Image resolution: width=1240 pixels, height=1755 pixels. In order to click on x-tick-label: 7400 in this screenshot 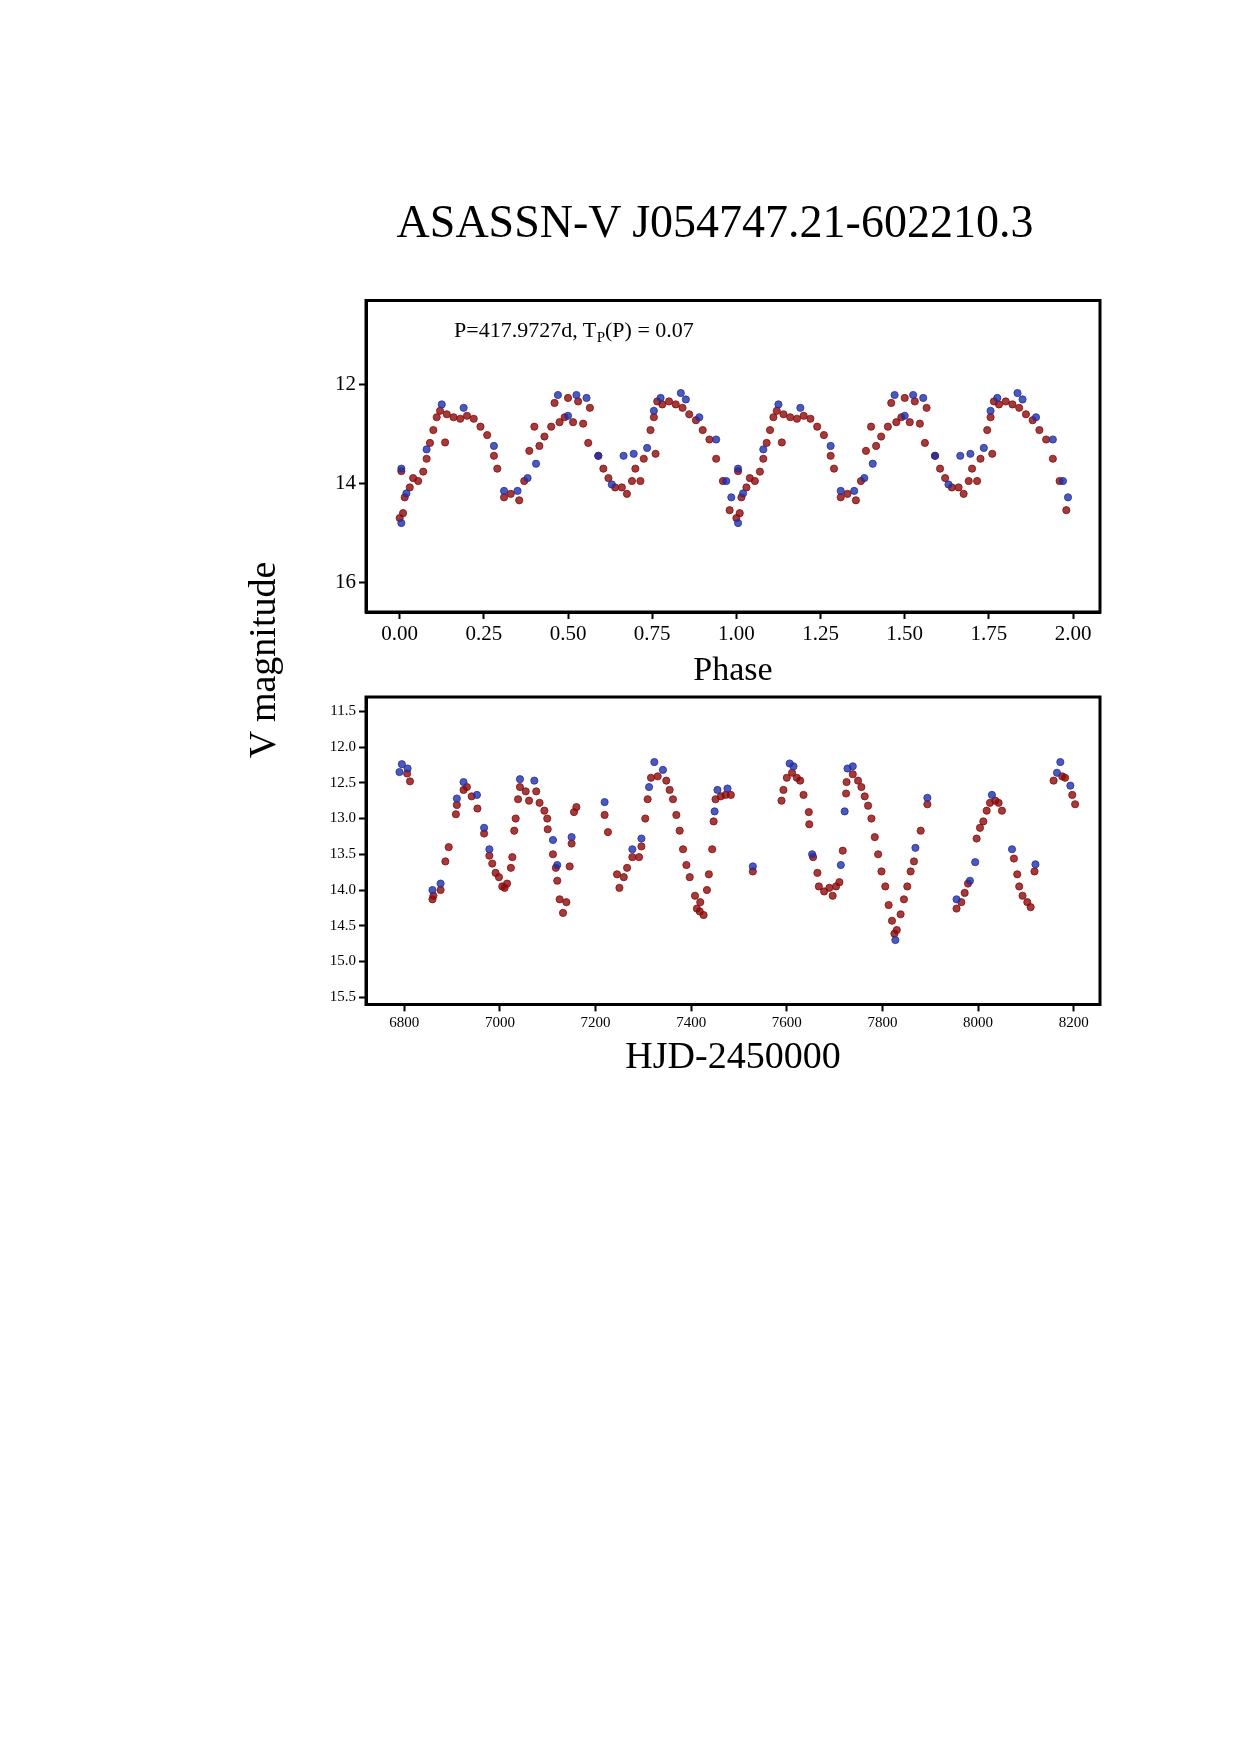, I will do `click(691, 1022)`.